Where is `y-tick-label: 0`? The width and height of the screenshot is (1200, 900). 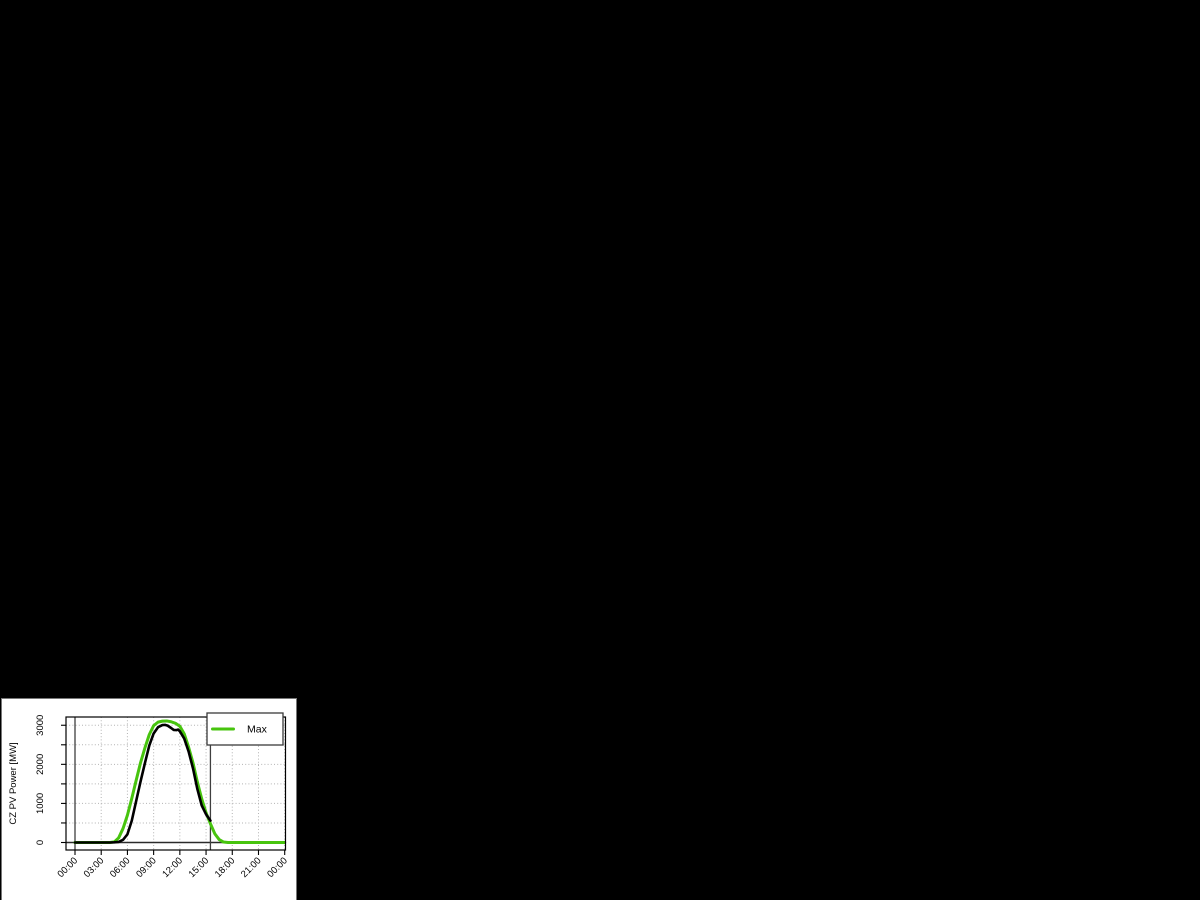 y-tick-label: 0 is located at coordinates (40, 842).